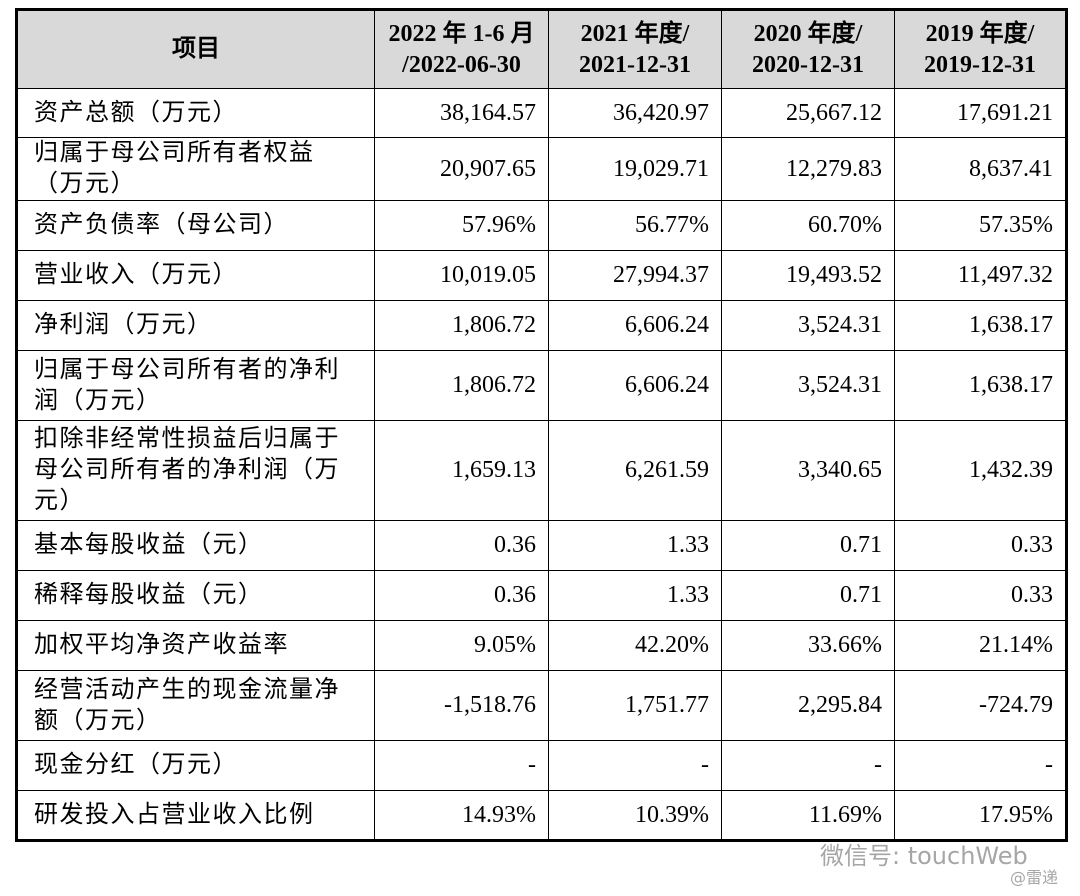 The width and height of the screenshot is (1080, 896). I want to click on table-row: 研发投入占营业收入比例 14.93% 10.39% 11.69% 17.95%, so click(541, 815).